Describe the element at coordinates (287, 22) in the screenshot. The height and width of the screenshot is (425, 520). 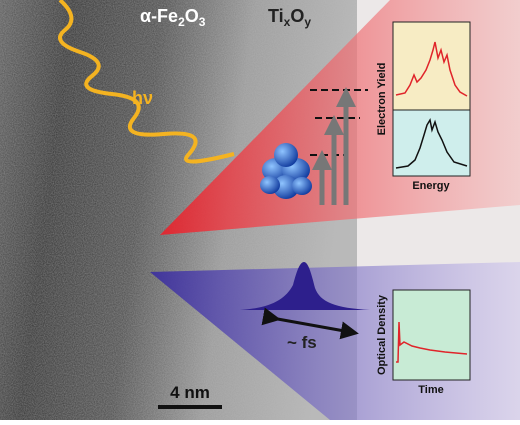
I see `subscript: x` at that location.